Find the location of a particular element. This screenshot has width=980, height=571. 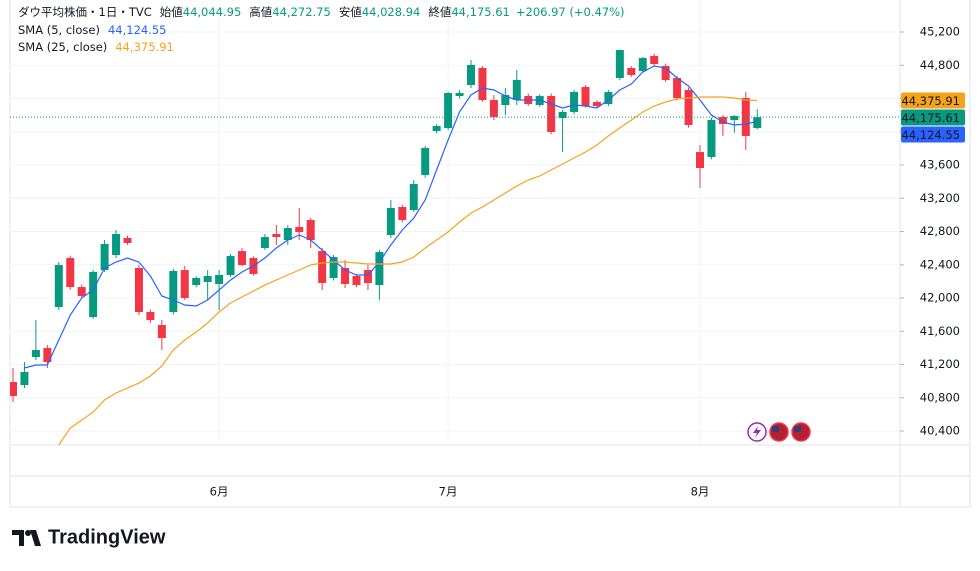

event-icons is located at coordinates (779, 432).